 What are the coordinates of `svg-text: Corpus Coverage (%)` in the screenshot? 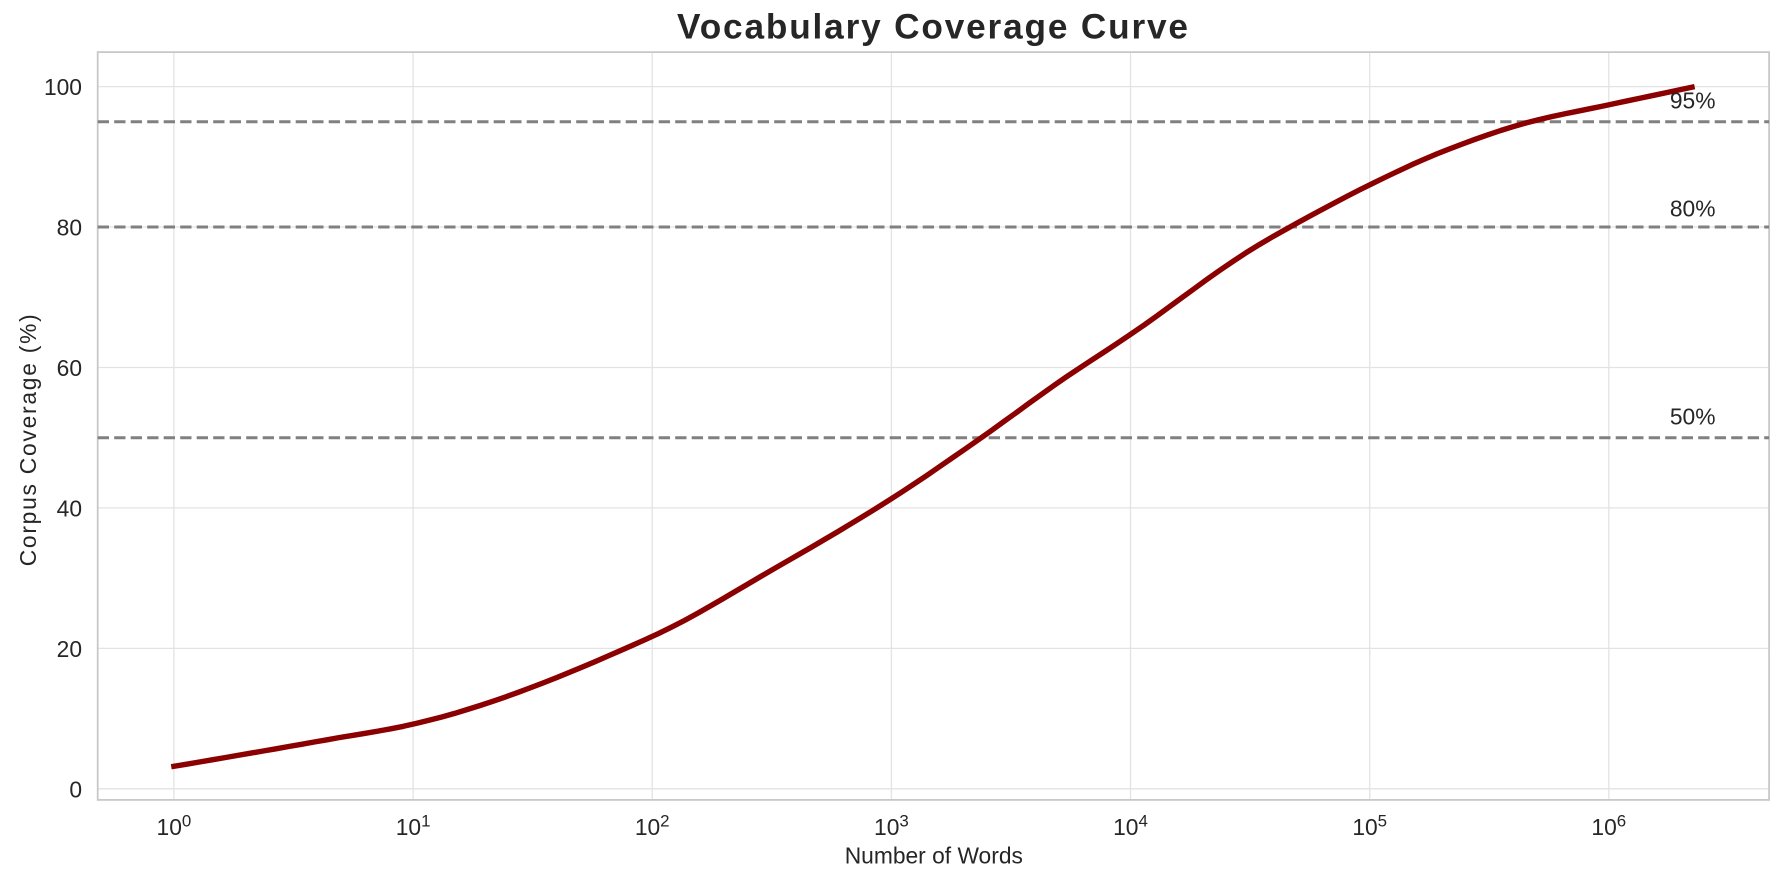 It's located at (28, 440).